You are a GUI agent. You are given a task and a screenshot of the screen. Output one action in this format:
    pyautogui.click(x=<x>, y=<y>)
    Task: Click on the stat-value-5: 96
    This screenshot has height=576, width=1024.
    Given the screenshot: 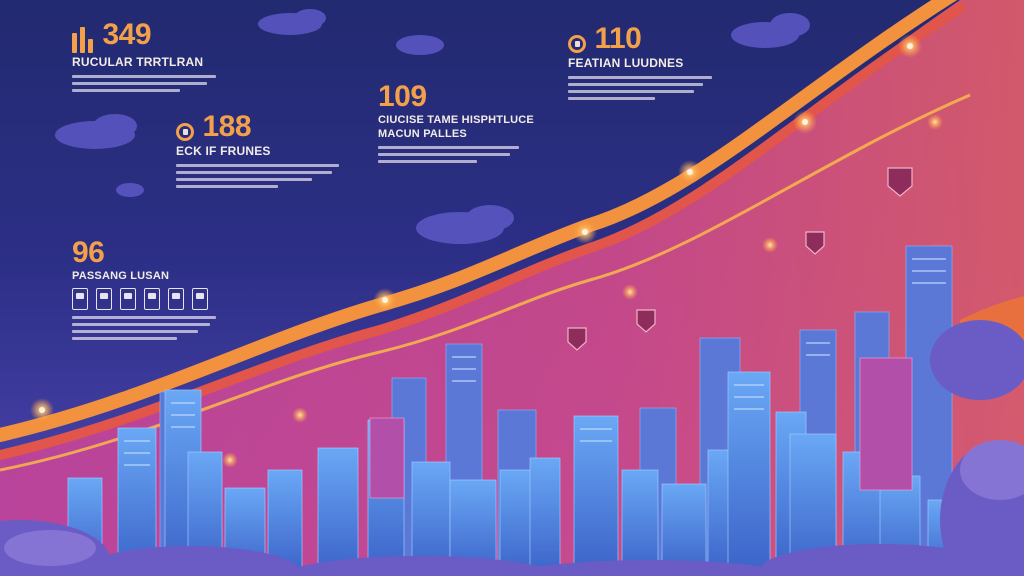 What is the action you would take?
    pyautogui.click(x=88, y=252)
    